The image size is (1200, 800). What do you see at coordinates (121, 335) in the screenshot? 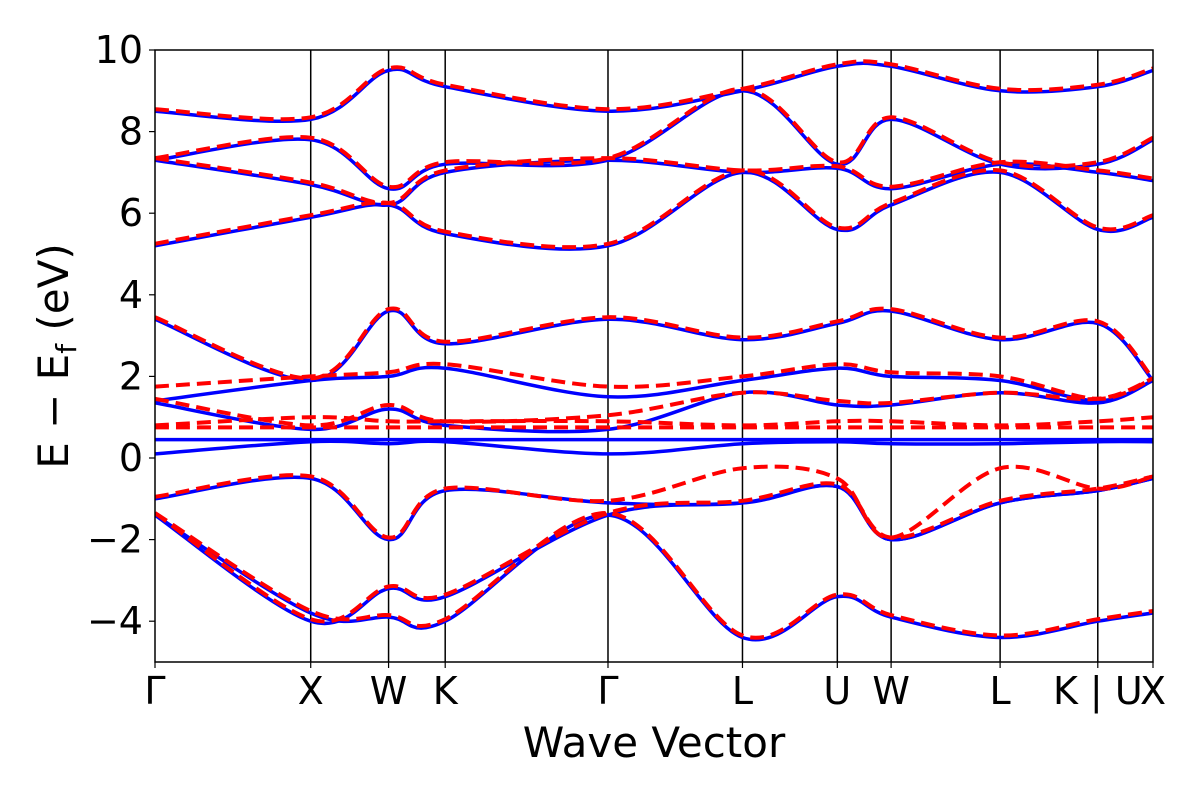
I see `y-axis-ticks: 10 8 6 4 2 0 −2 −4` at bounding box center [121, 335].